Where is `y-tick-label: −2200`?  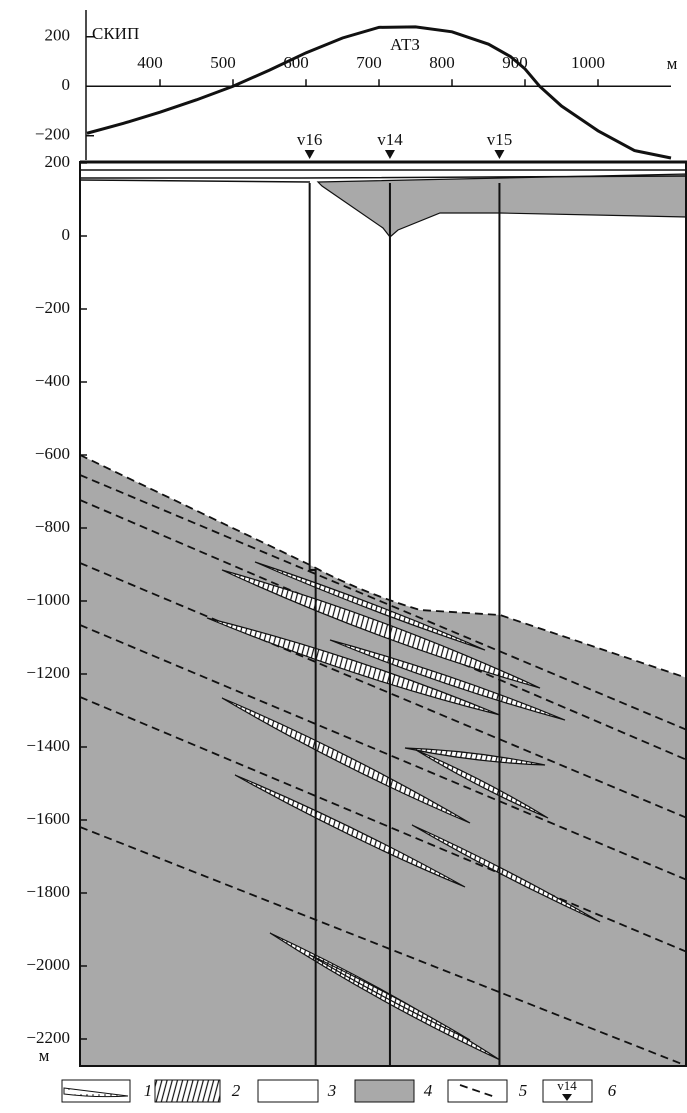 y-tick-label: −2200 is located at coordinates (48, 1037).